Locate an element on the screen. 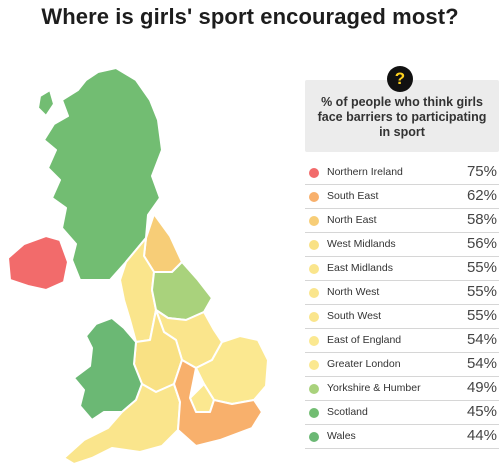  legend-region-name: Scotland is located at coordinates (347, 412).